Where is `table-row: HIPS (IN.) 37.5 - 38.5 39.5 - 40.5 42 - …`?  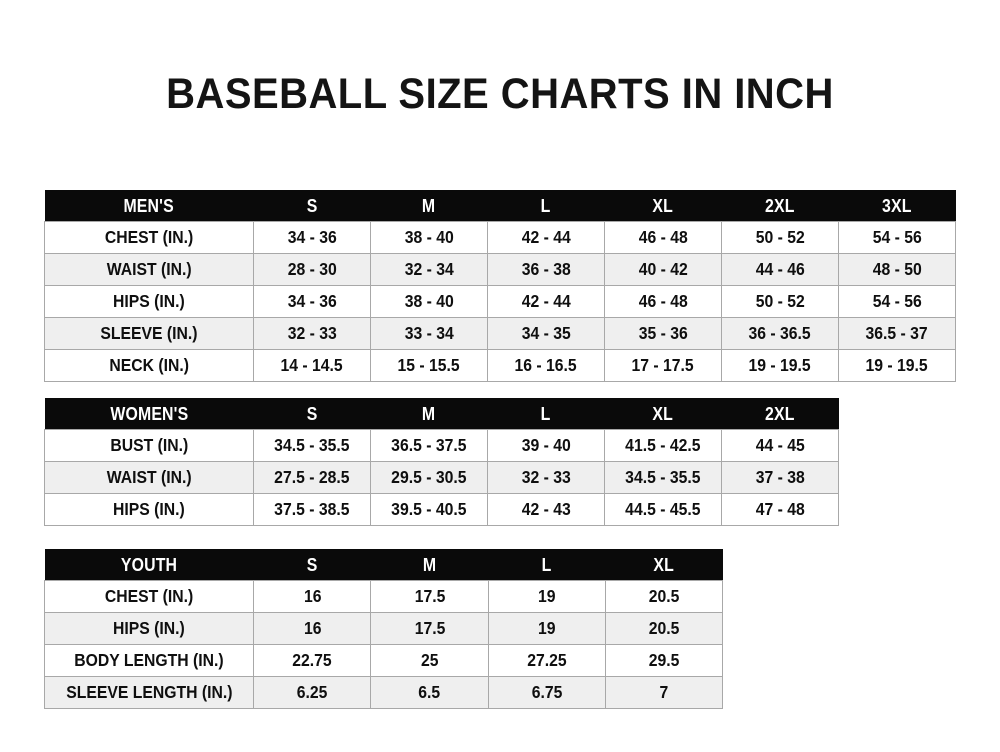 table-row: HIPS (IN.) 37.5 - 38.5 39.5 - 40.5 42 - … is located at coordinates (441, 509).